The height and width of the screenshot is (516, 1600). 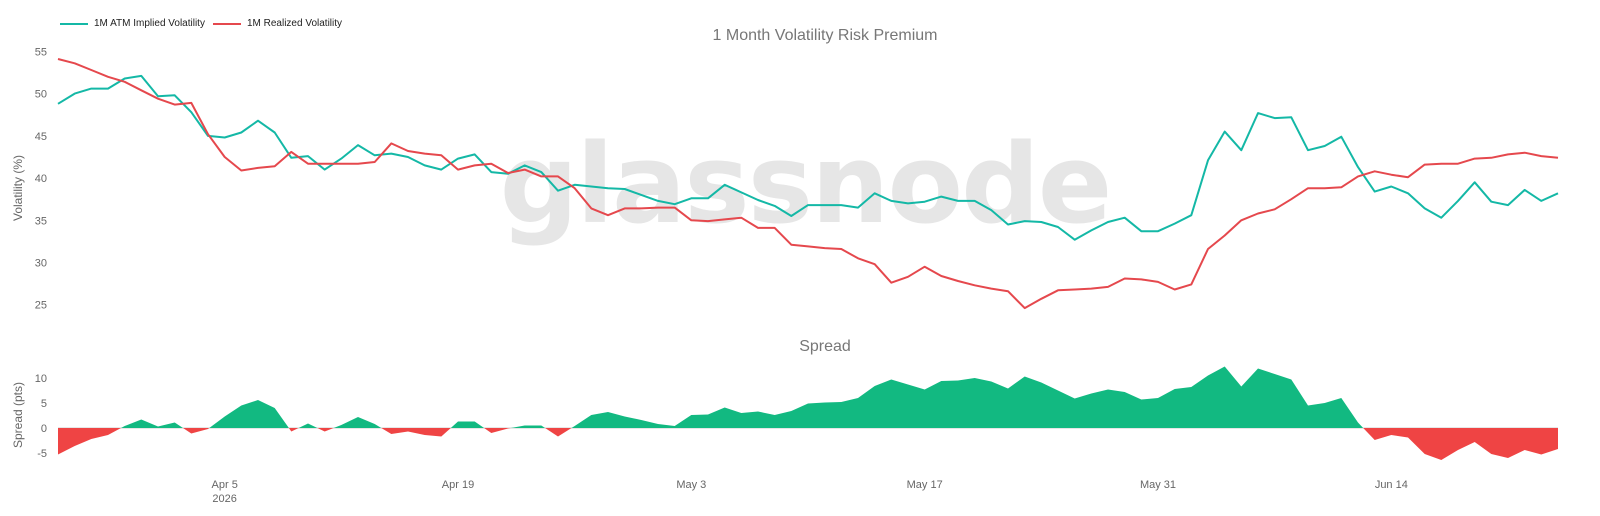 I want to click on spread-negative-area, so click(x=808, y=444).